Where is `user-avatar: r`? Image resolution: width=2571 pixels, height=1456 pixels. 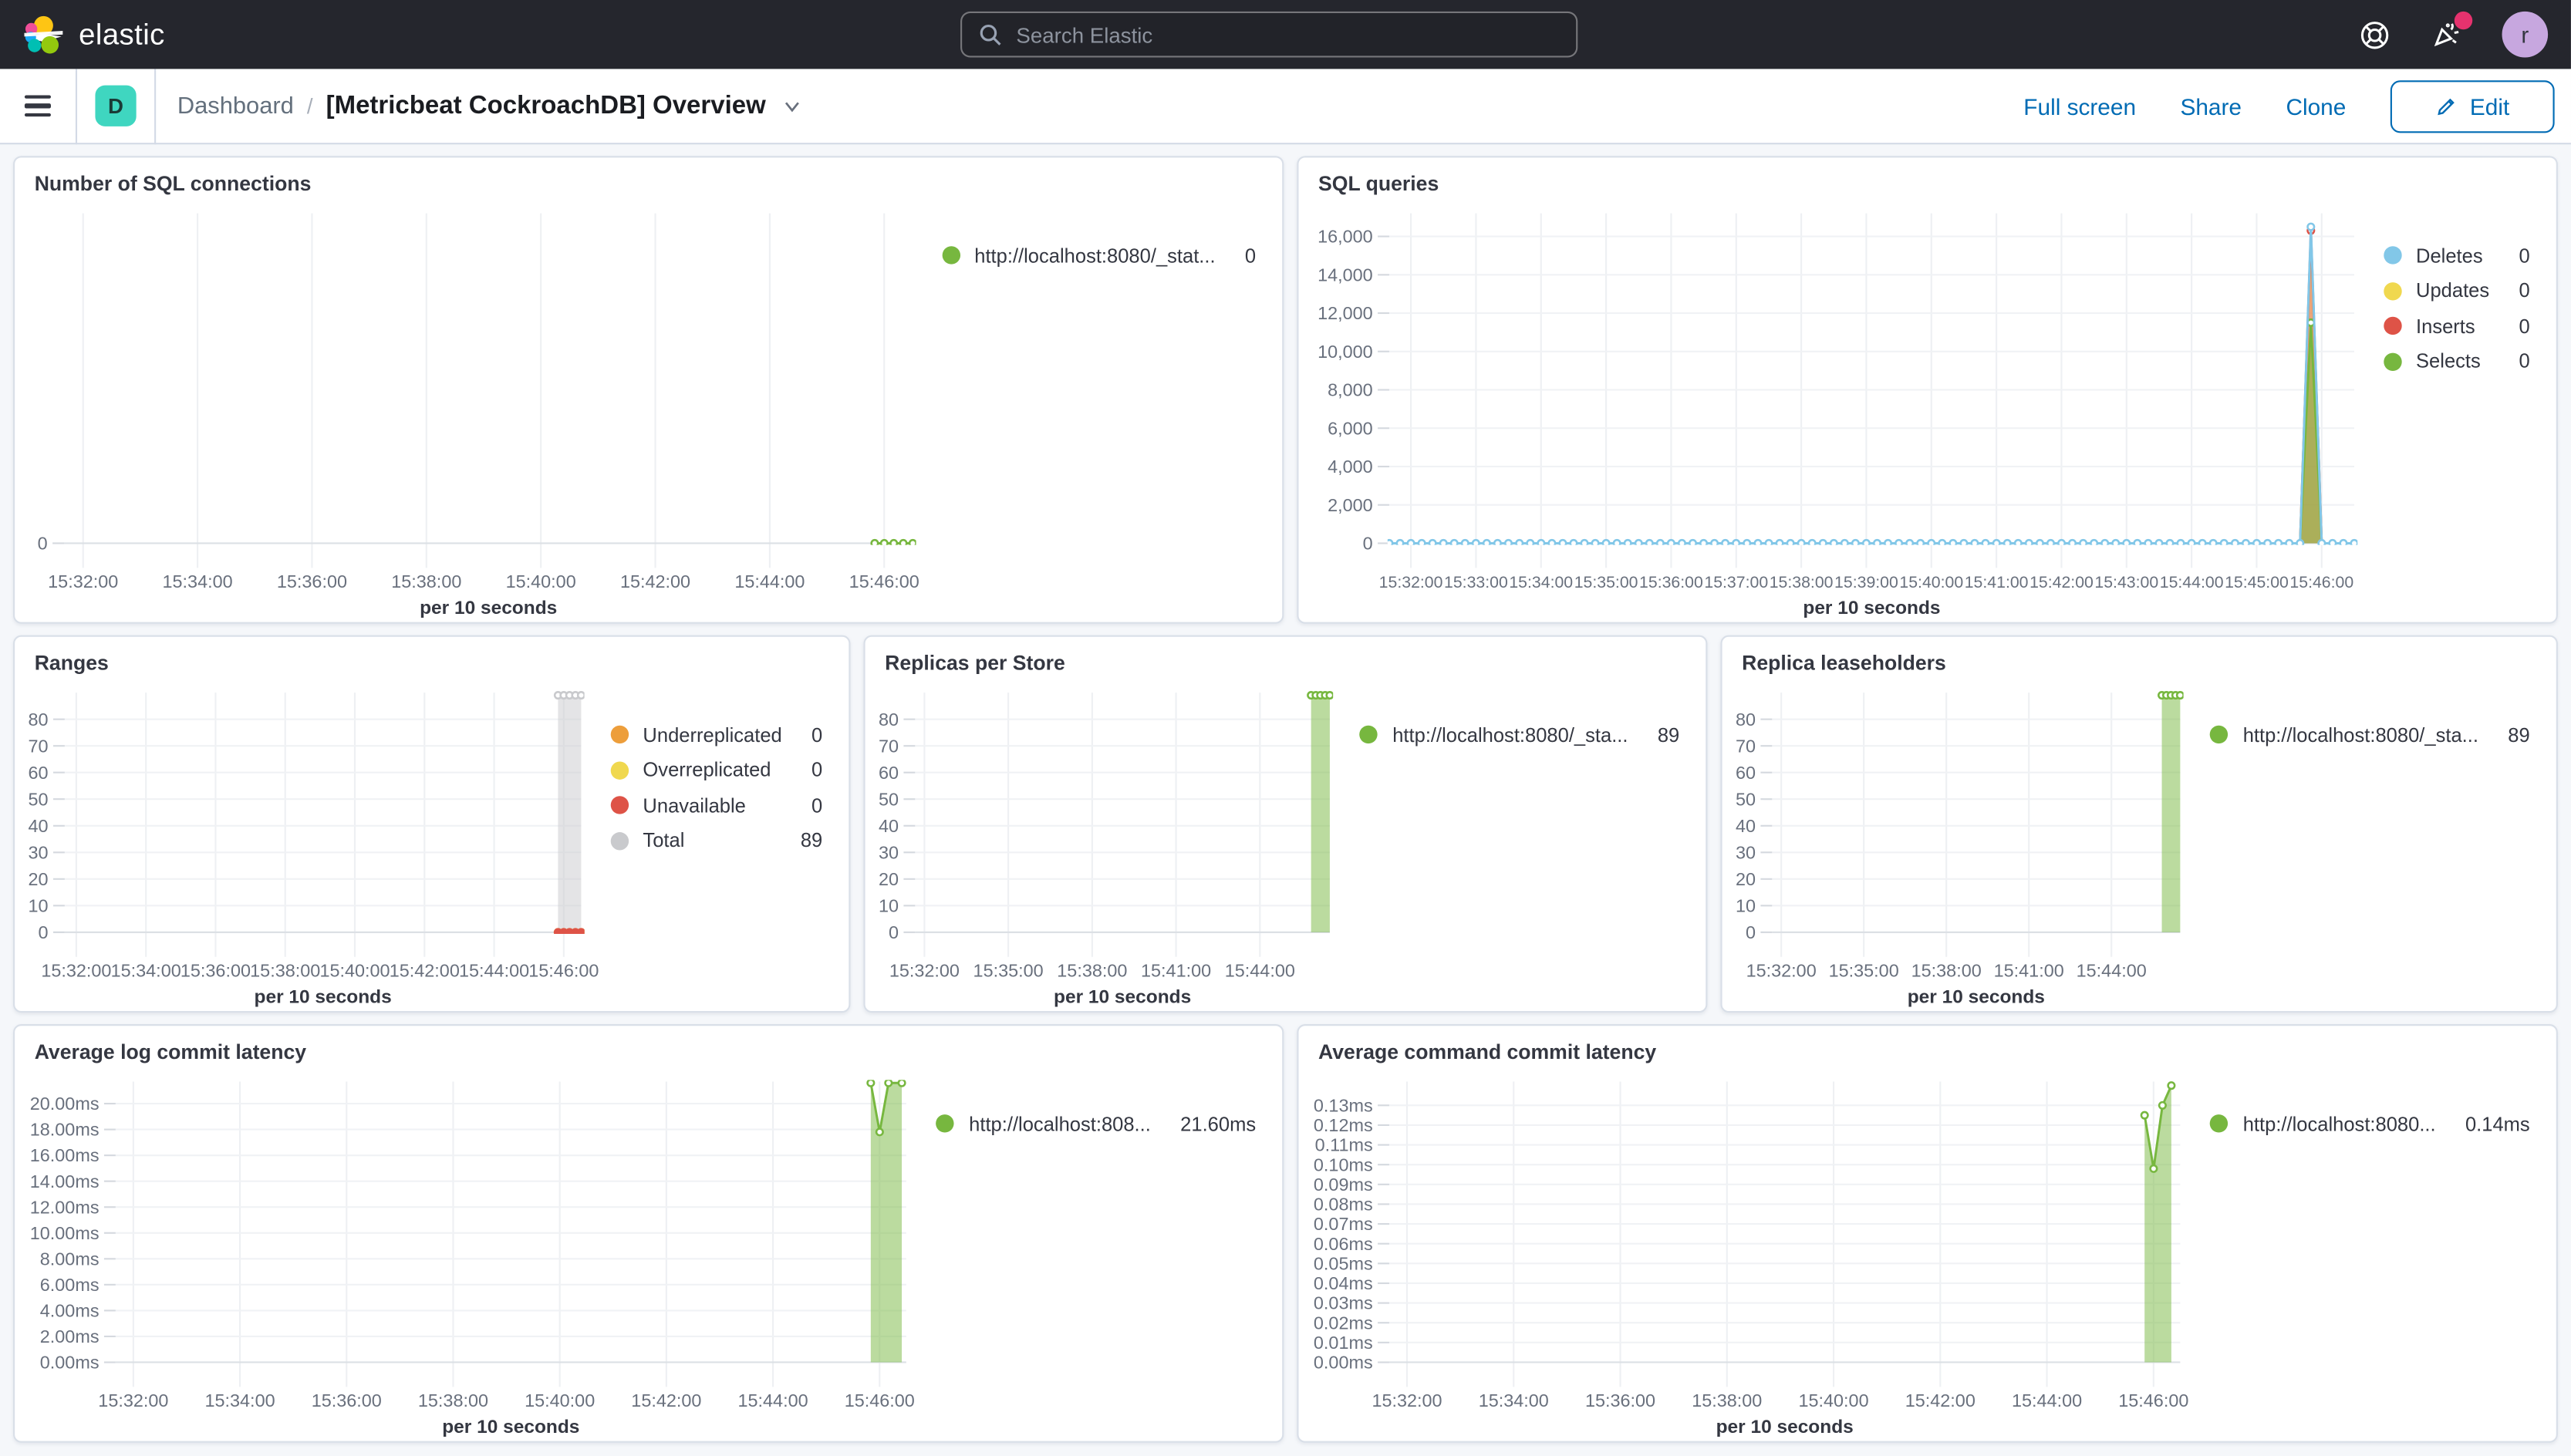
user-avatar: r is located at coordinates (2525, 34).